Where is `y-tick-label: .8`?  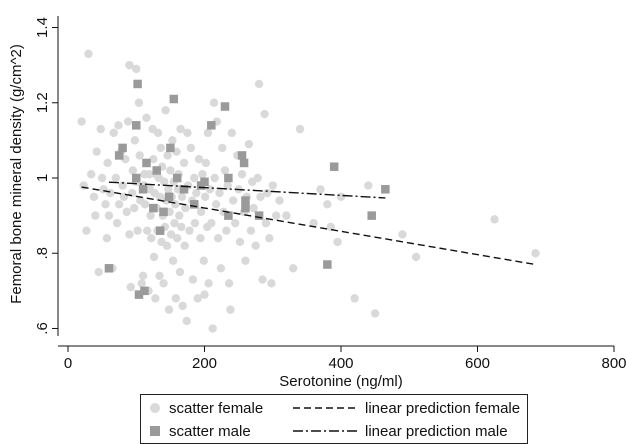
y-tick-label: .8 is located at coordinates (42, 253).